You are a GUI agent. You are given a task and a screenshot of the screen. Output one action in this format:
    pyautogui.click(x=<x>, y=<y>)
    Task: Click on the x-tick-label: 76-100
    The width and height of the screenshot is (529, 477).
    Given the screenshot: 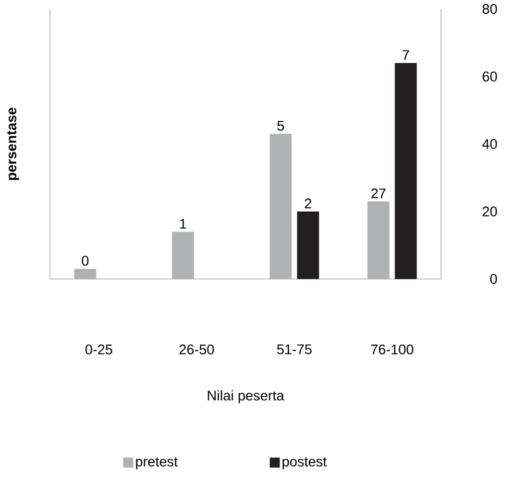 What is the action you would take?
    pyautogui.click(x=392, y=349)
    